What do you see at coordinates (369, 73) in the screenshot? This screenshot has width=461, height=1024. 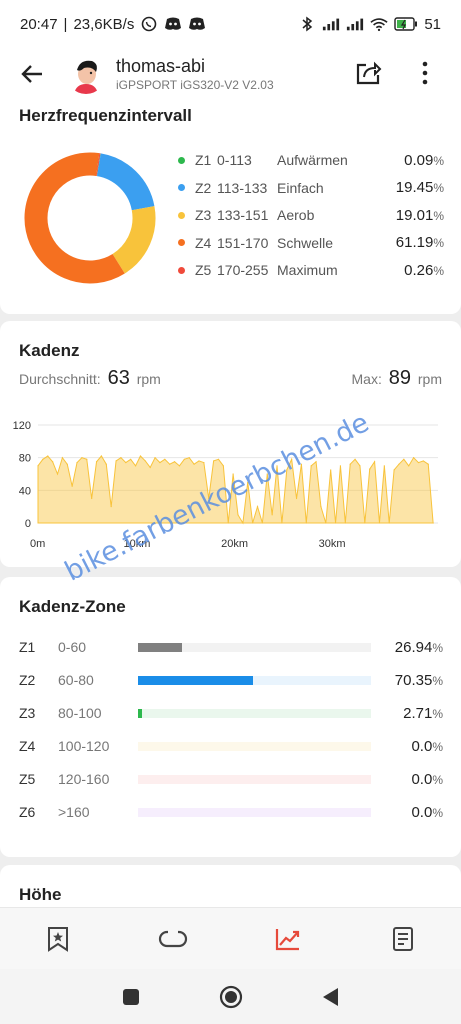 I see `share-button` at bounding box center [369, 73].